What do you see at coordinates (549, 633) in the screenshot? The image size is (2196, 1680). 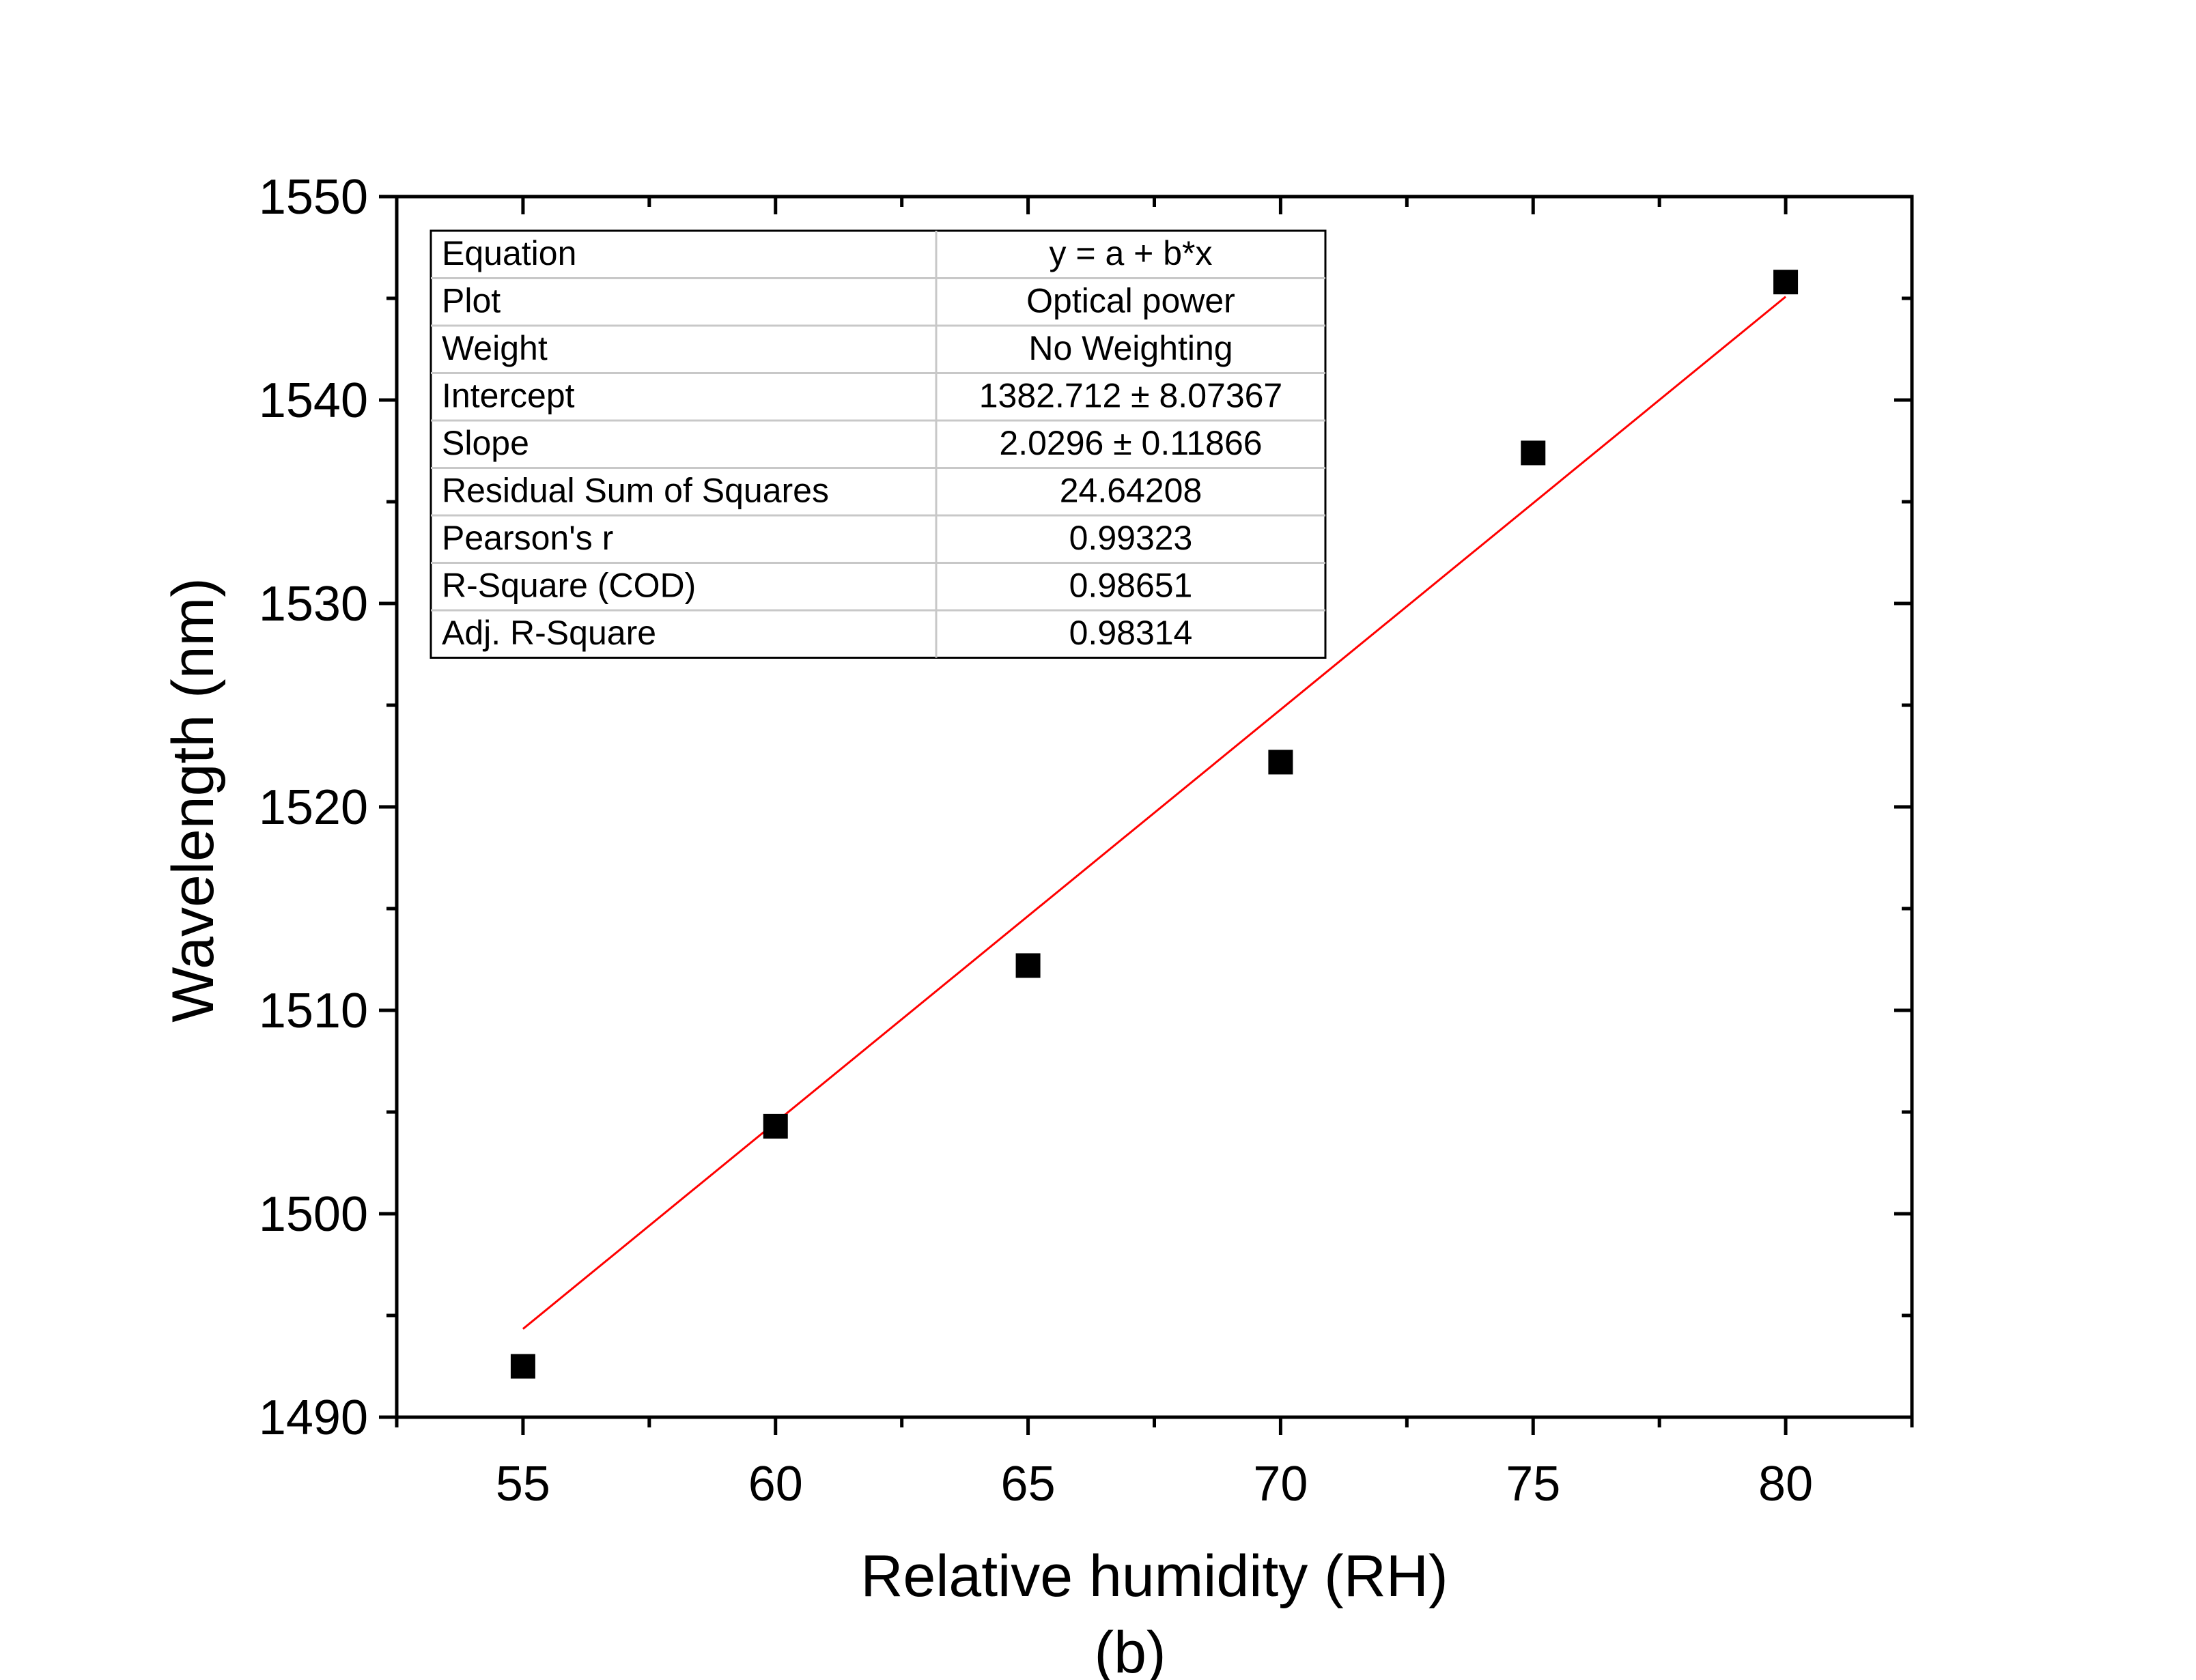 I see `stats-key: Adj. R-Square` at bounding box center [549, 633].